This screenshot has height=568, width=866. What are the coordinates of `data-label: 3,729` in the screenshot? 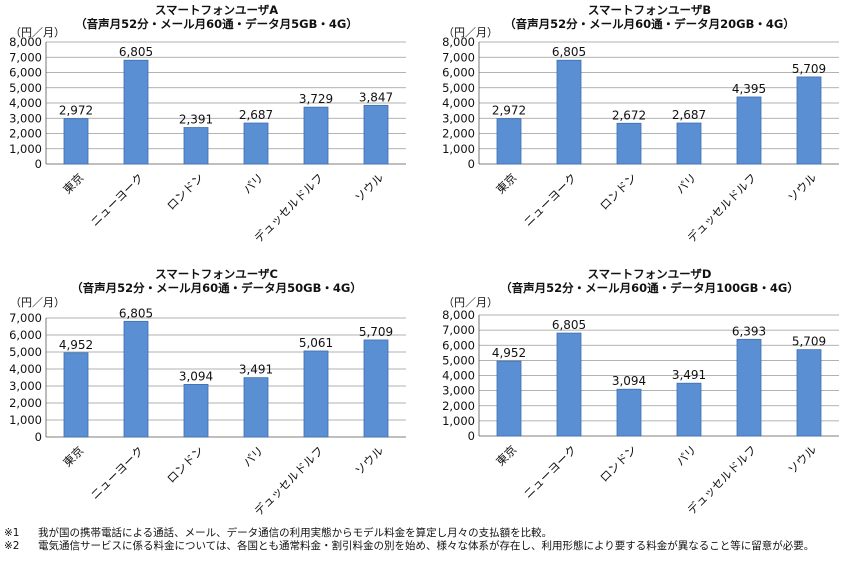 It's located at (316, 99).